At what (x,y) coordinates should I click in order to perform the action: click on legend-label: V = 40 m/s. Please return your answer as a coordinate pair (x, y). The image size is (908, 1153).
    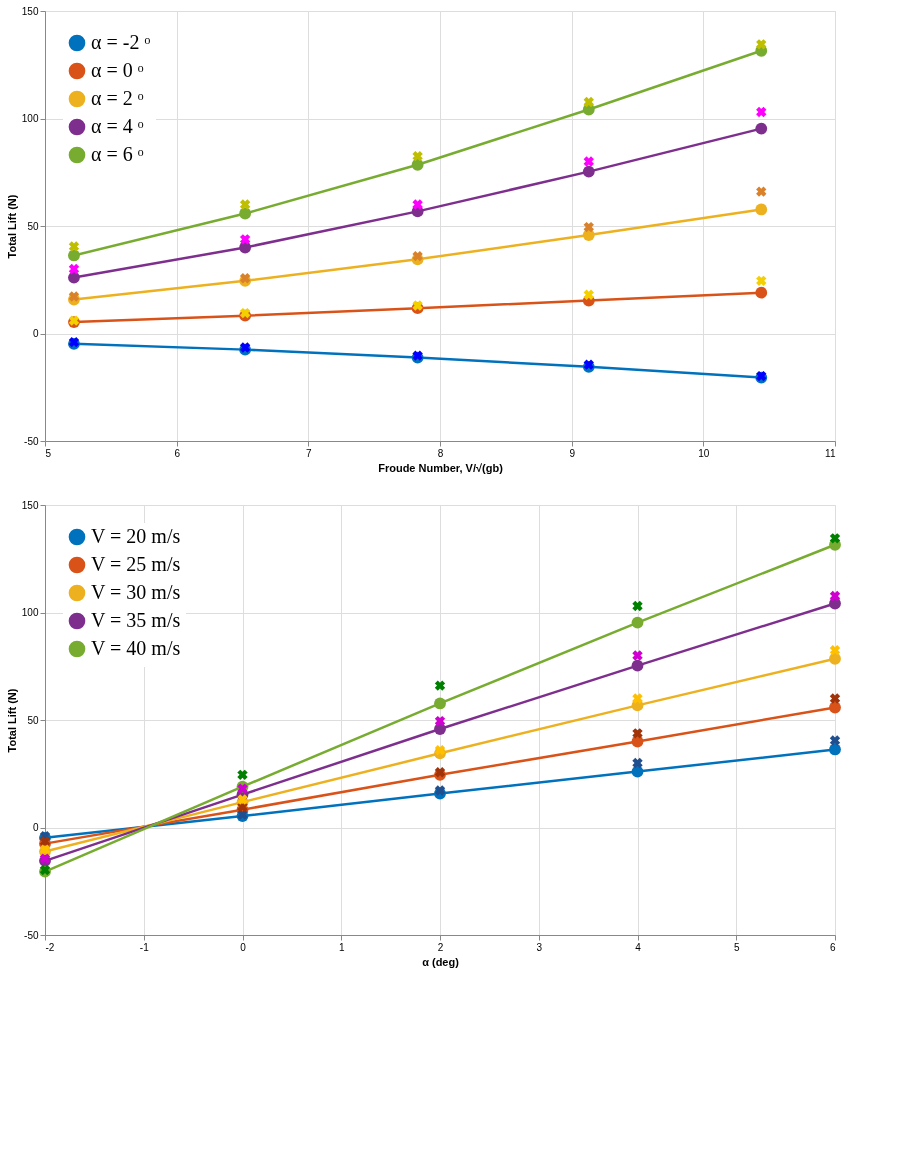
    Looking at the image, I should click on (136, 648).